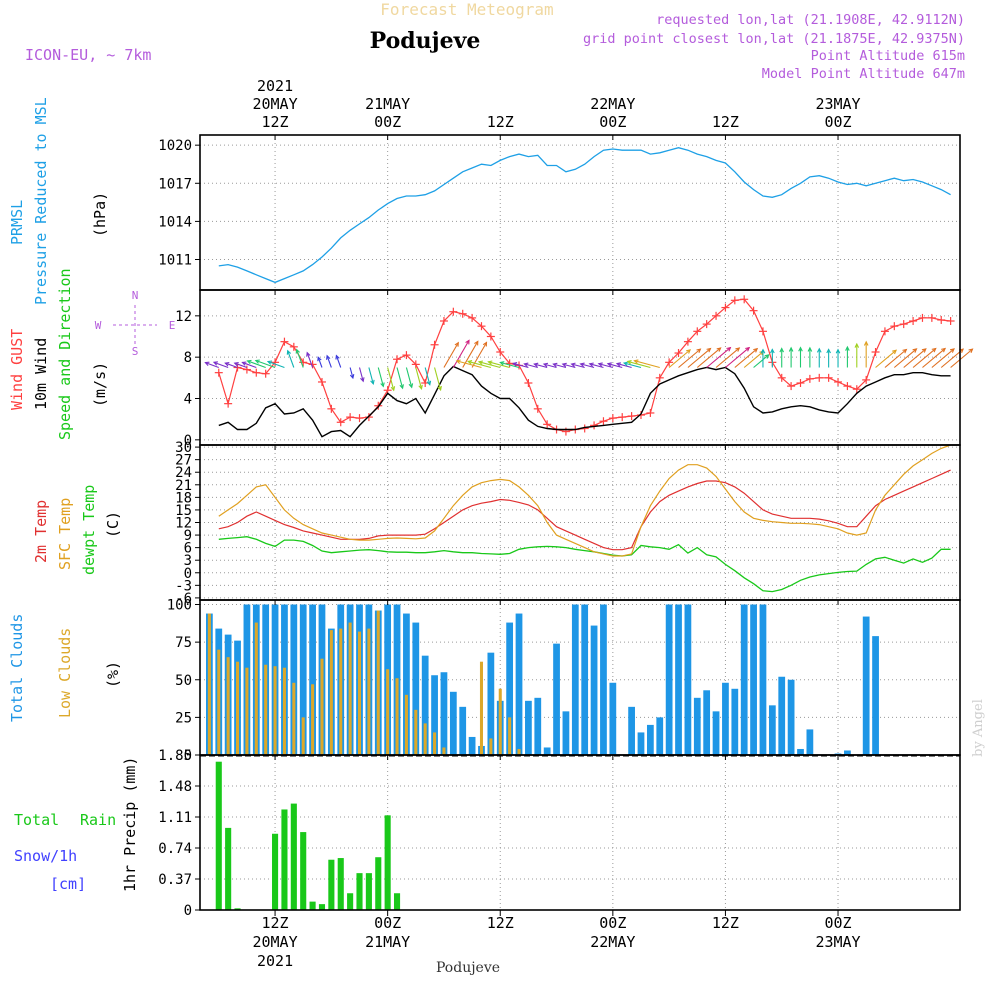  I want to click on time-label-top: 22MAY, so click(612, 104).